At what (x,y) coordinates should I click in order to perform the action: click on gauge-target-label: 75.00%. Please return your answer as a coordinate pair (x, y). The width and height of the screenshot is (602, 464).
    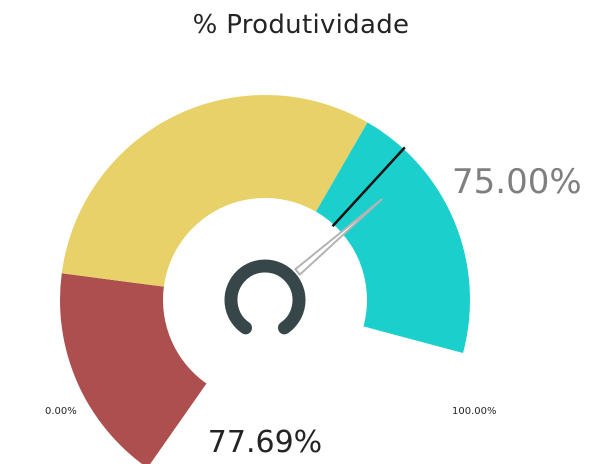
    Looking at the image, I should click on (517, 182).